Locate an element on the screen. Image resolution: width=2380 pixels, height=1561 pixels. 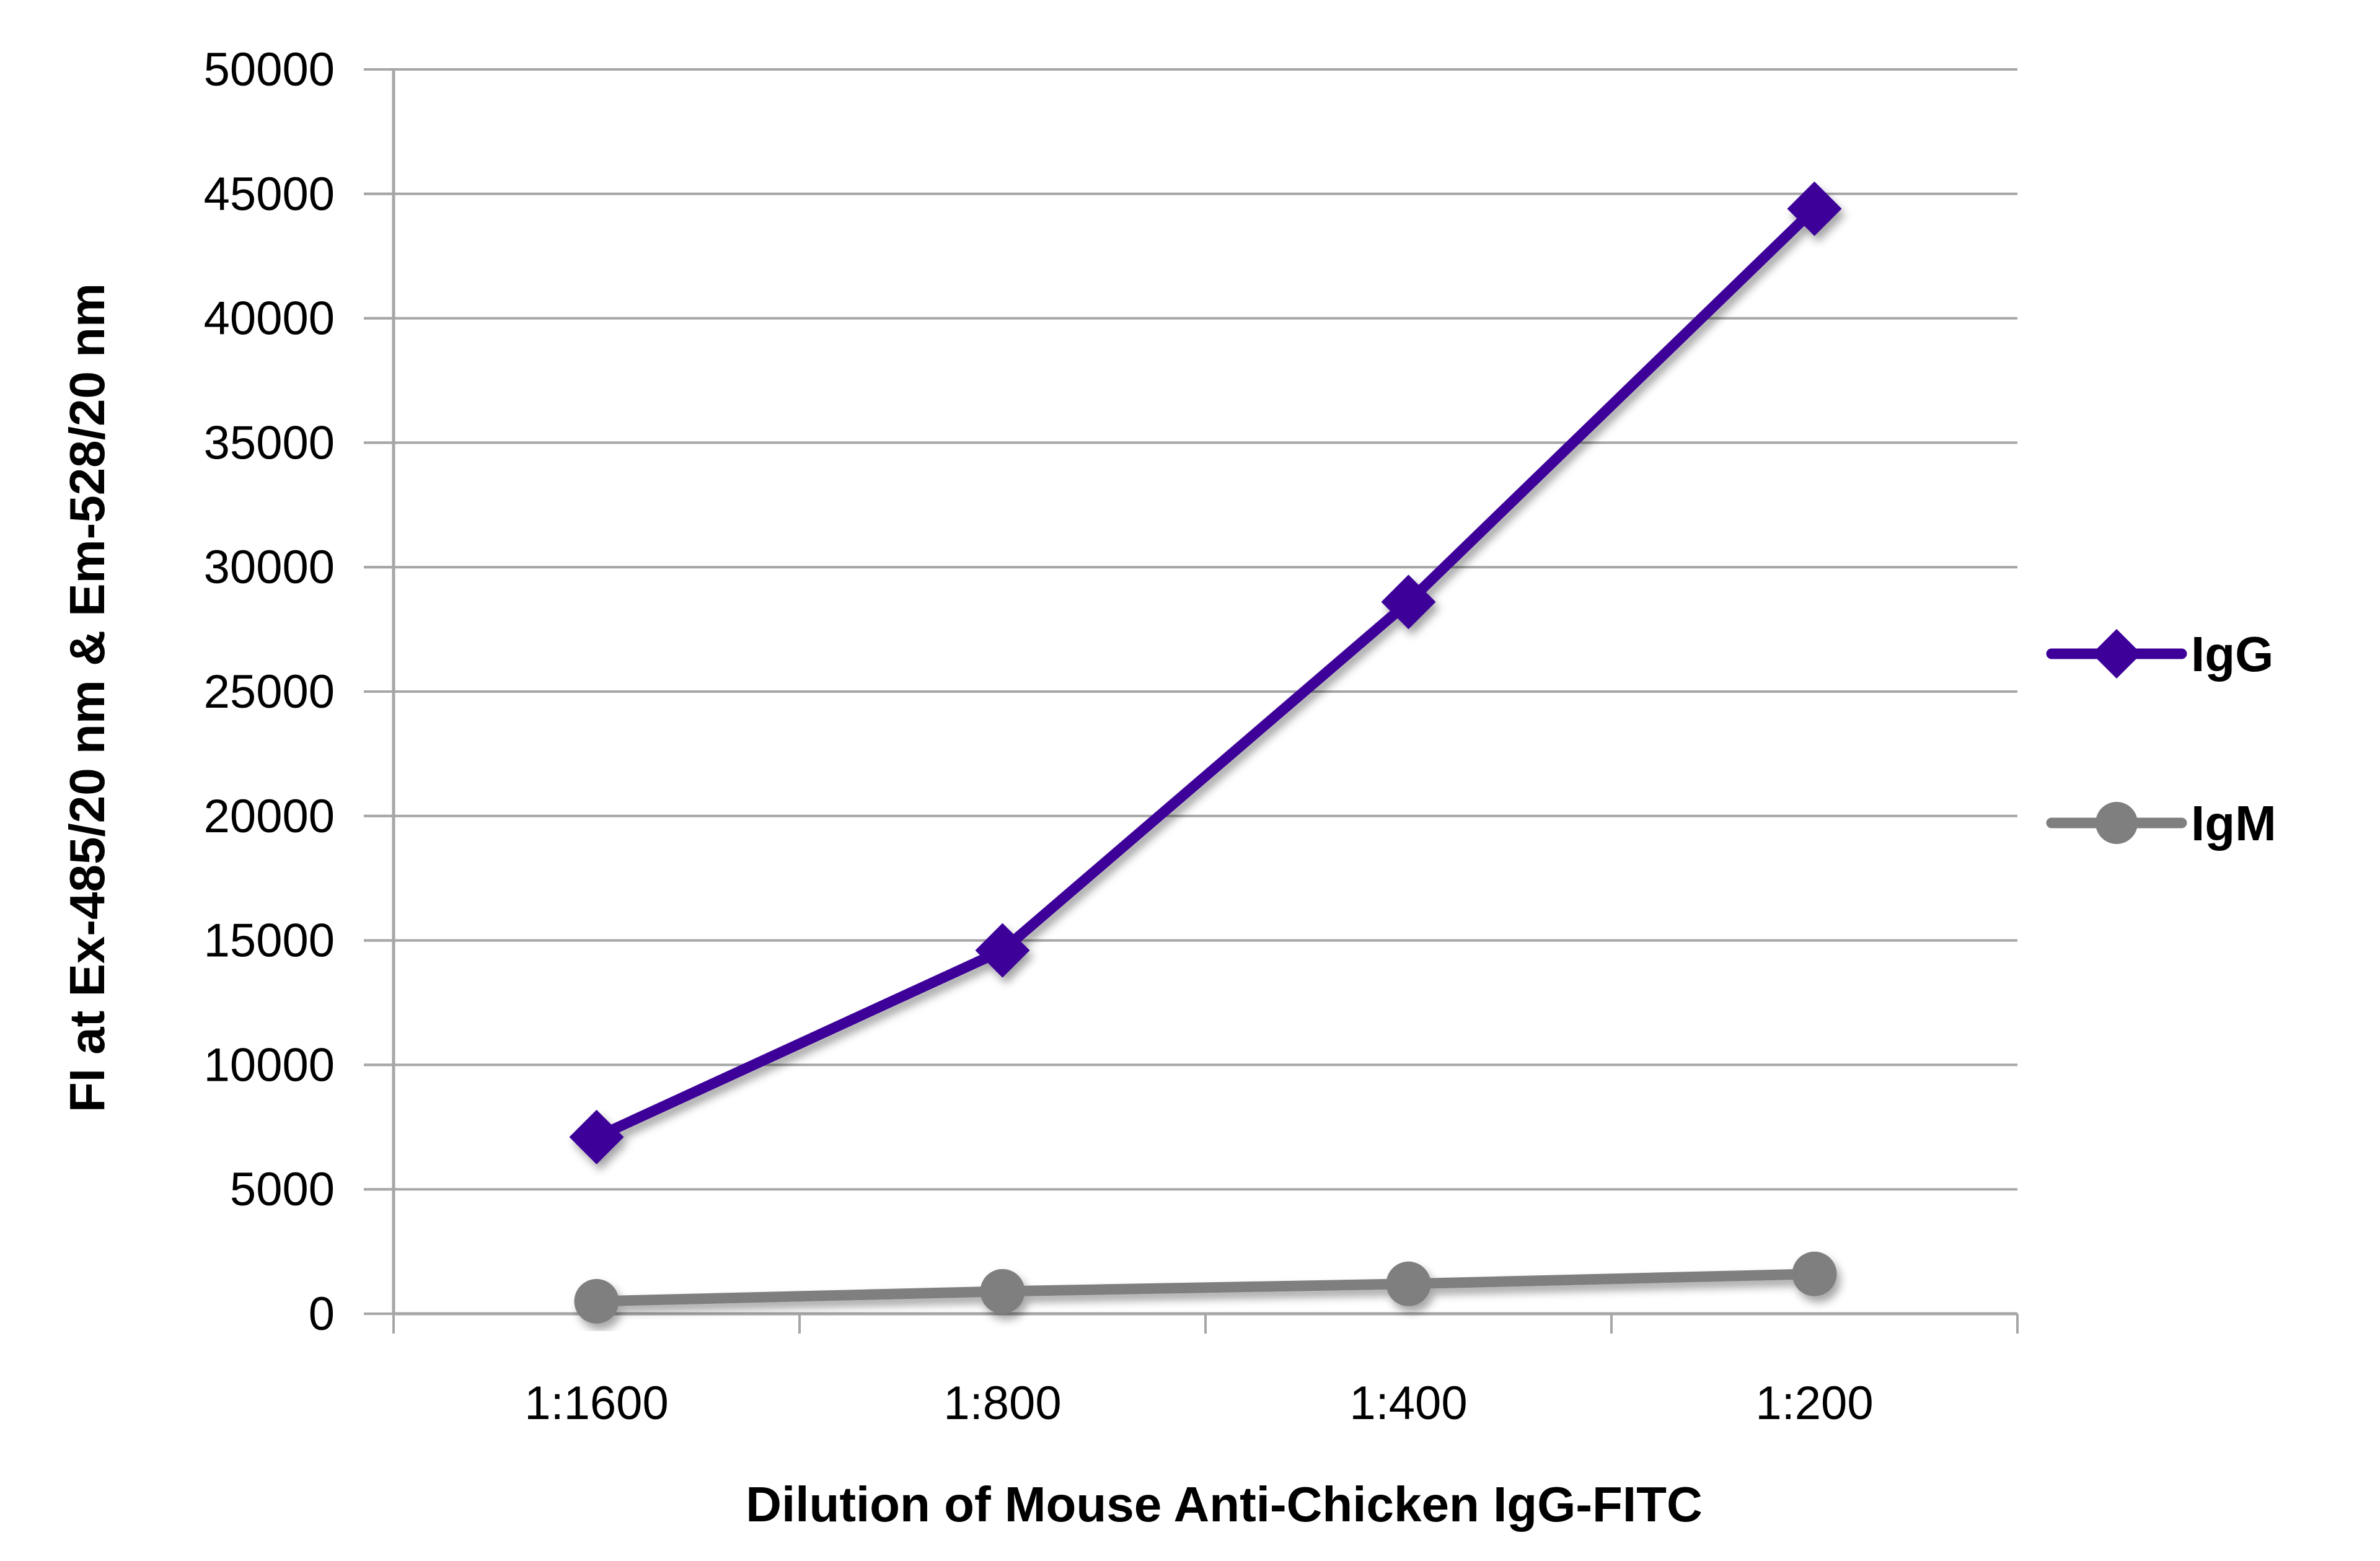
y-tick-label: 5000 is located at coordinates (282, 1189).